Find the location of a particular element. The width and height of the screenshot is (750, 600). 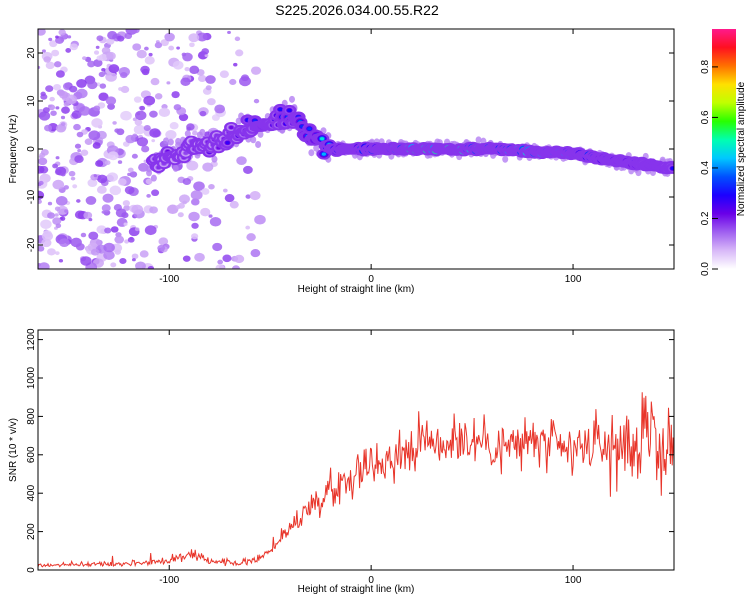

colorbar-label: Normalized spectral amplitude is located at coordinates (741, 148).